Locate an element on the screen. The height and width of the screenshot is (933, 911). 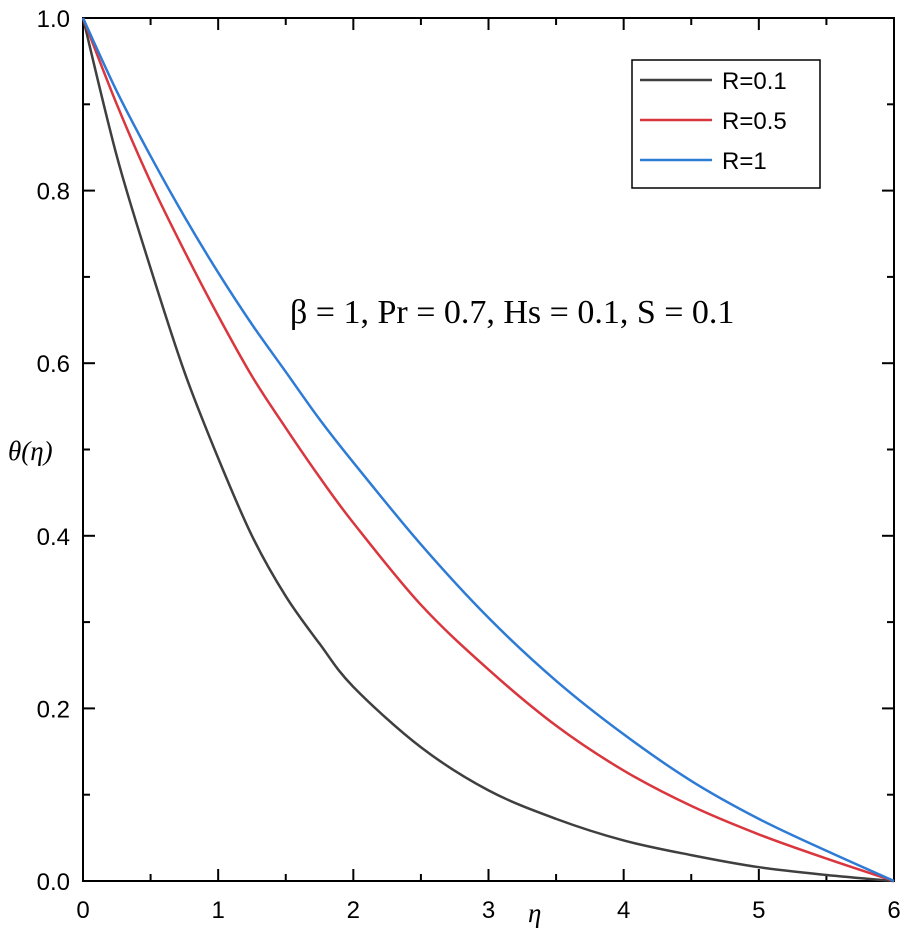
x-tick-label: 0 is located at coordinates (82, 910).